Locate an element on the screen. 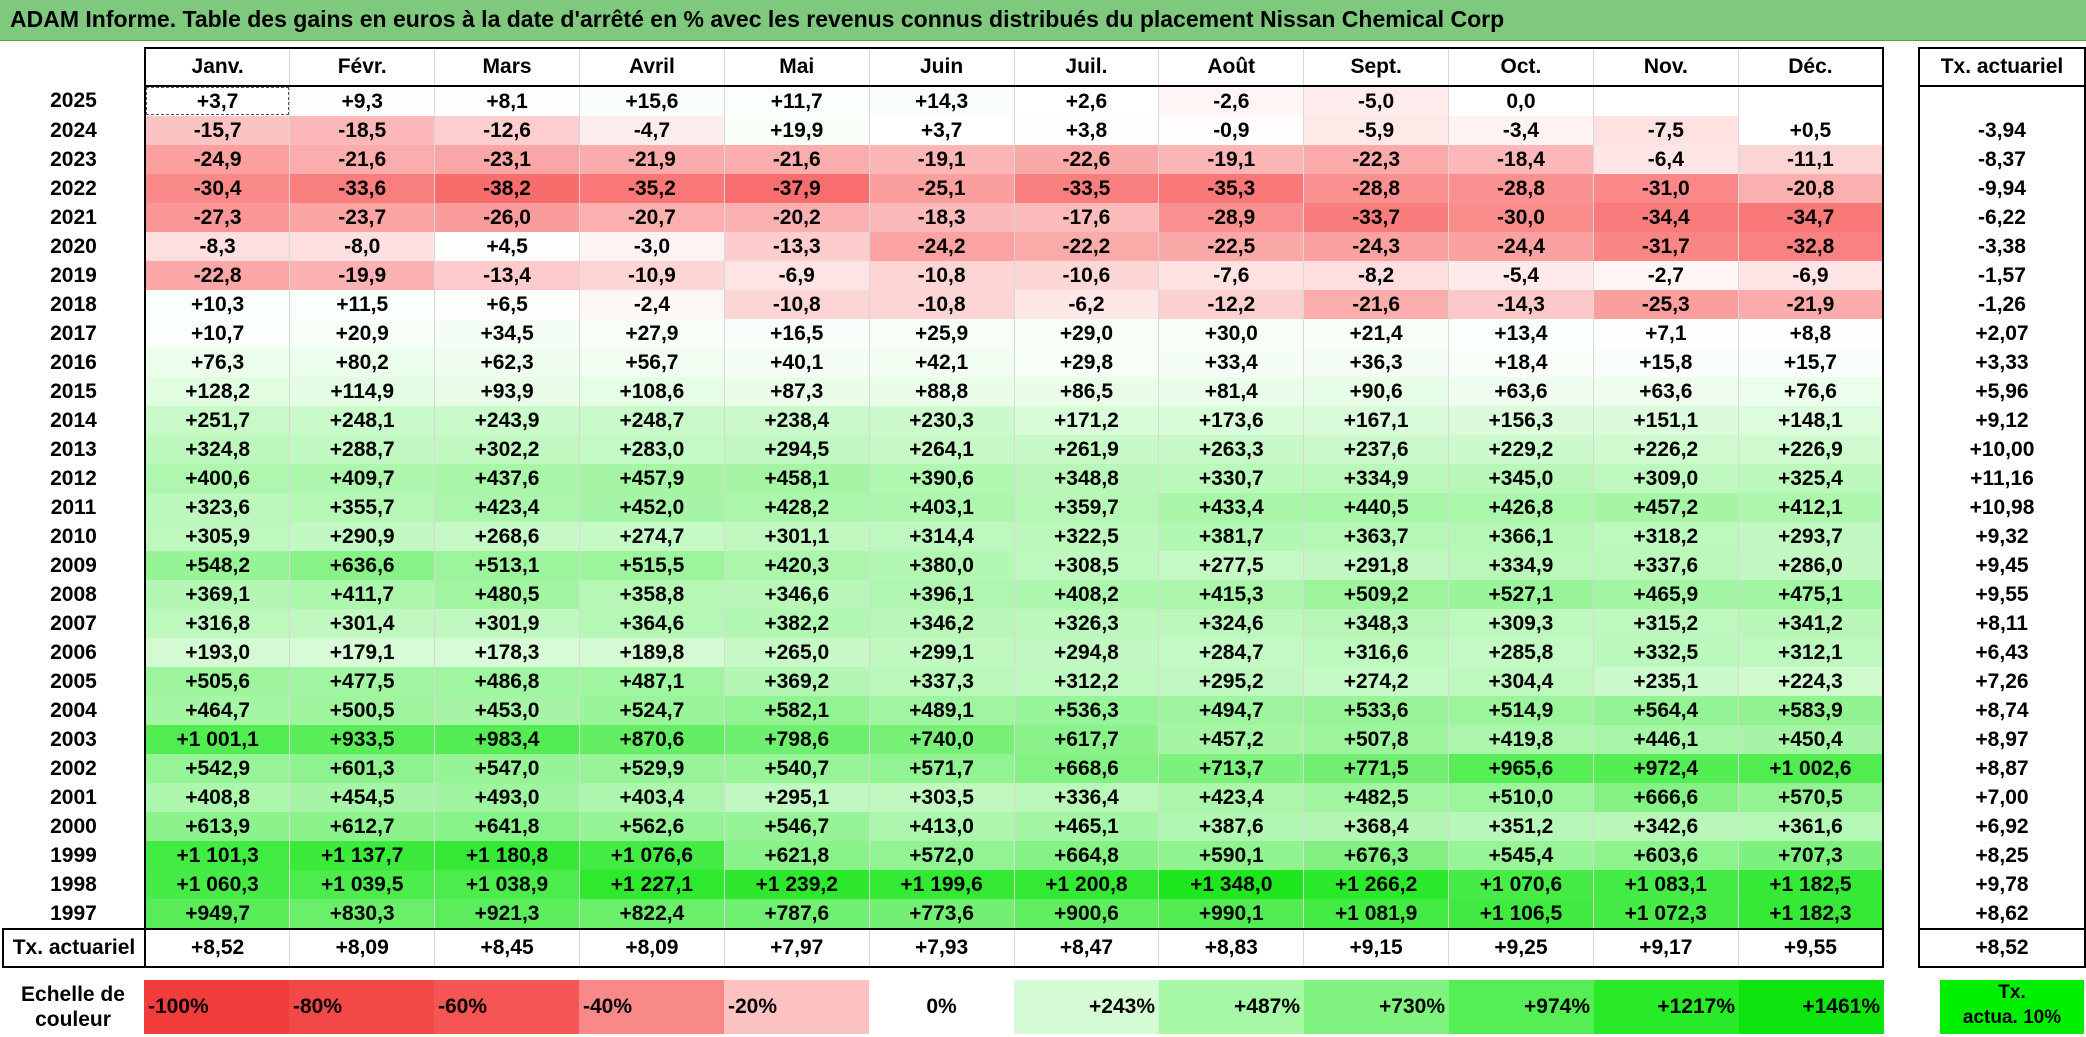 Image resolution: width=2086 pixels, height=1037 pixels. year-label: 2005 is located at coordinates (73, 681).